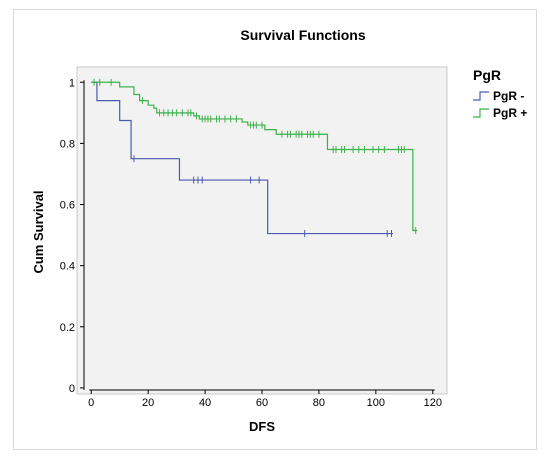  Describe the element at coordinates (38, 231) in the screenshot. I see `y-axis-label: Cum Survival` at that location.